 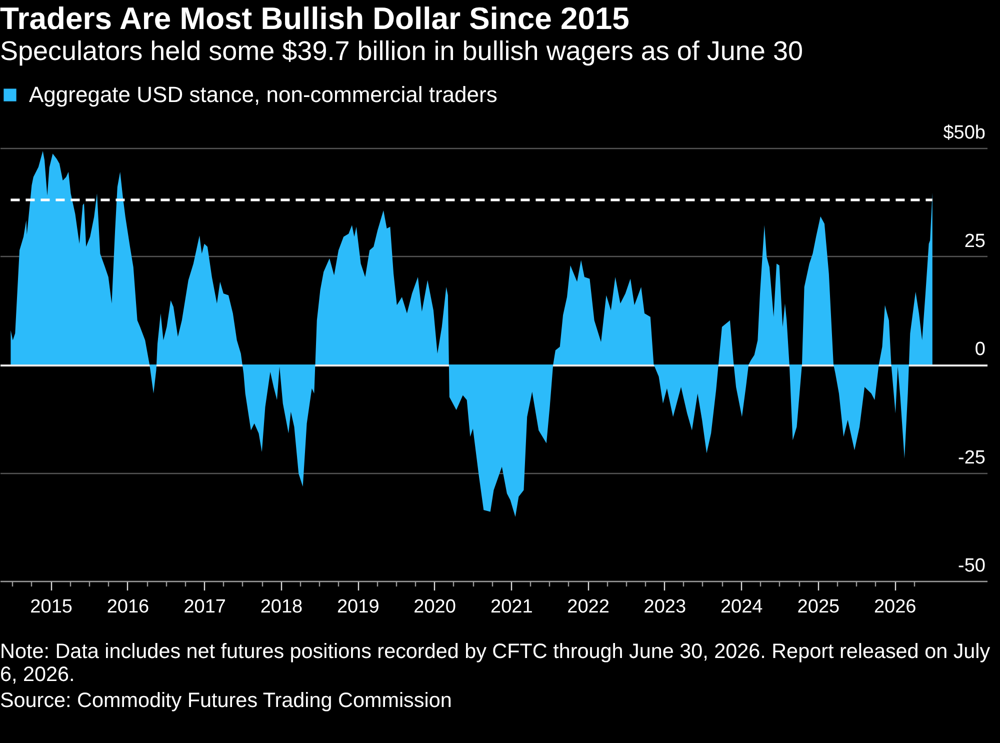 What do you see at coordinates (588, 607) in the screenshot?
I see `x-tick-label: 2022` at bounding box center [588, 607].